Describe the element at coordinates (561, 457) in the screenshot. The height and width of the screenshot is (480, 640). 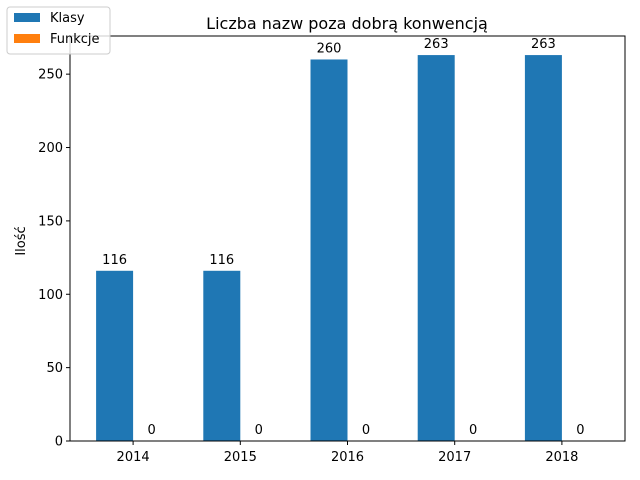
I see `x-tick-label-2018: 2018` at that location.